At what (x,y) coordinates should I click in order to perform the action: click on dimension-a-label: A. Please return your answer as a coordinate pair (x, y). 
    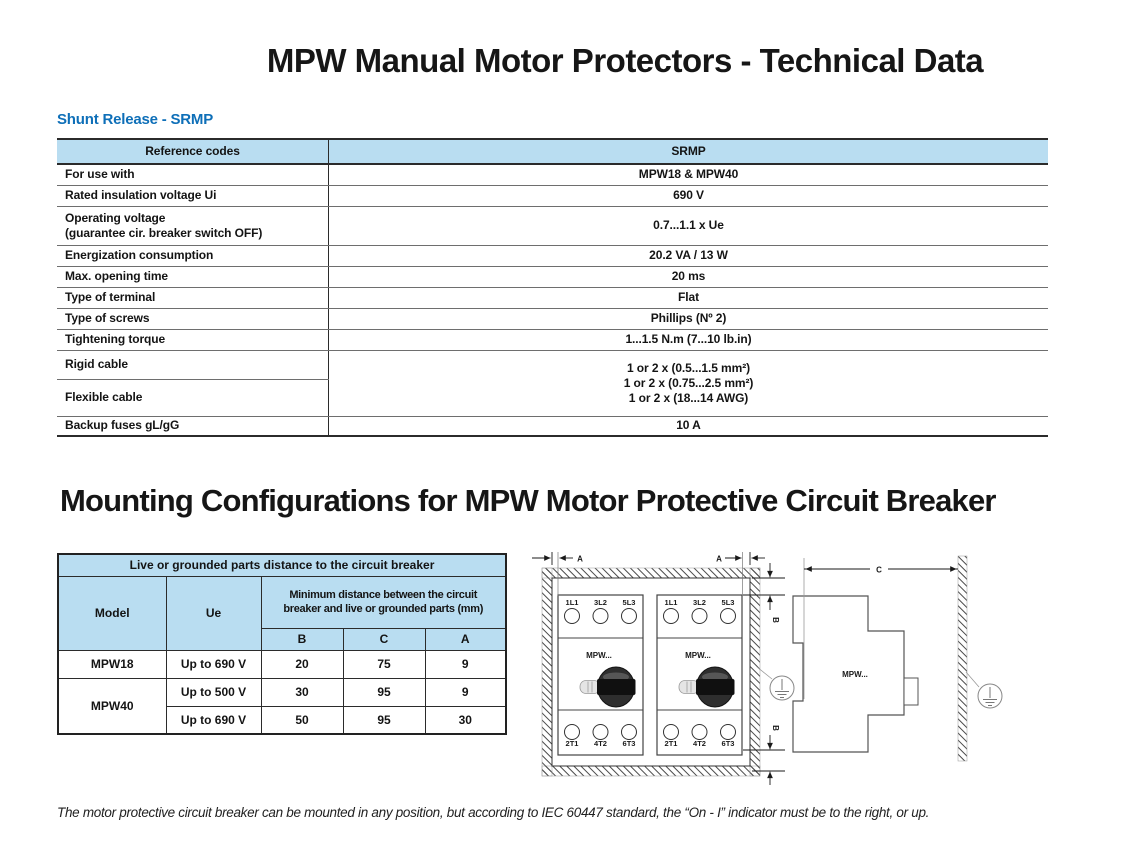
    Looking at the image, I should click on (580, 559).